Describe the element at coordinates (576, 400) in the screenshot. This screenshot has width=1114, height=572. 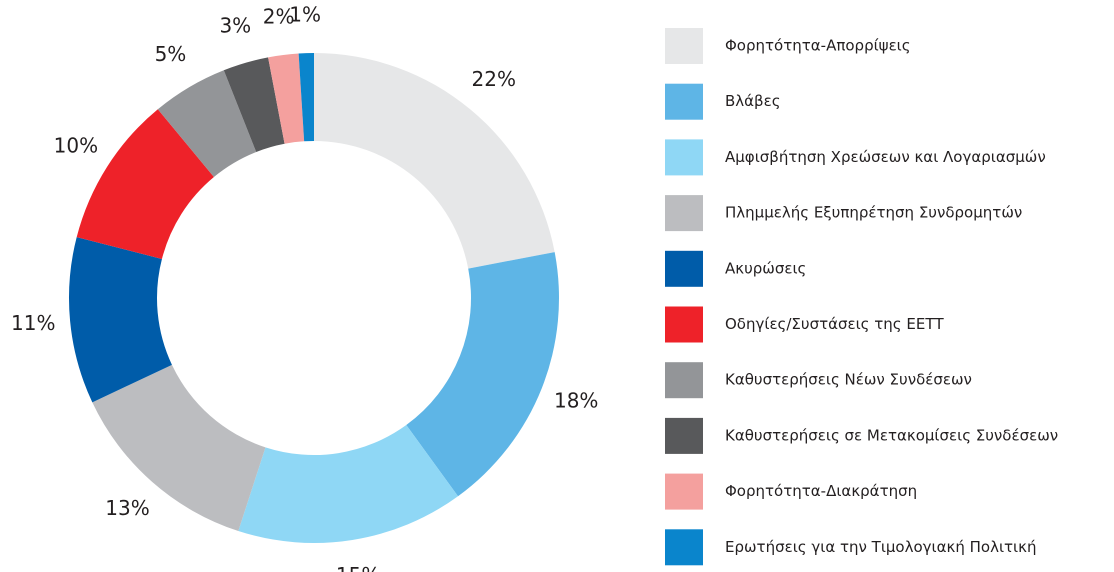
I see `data-label: 18%` at that location.